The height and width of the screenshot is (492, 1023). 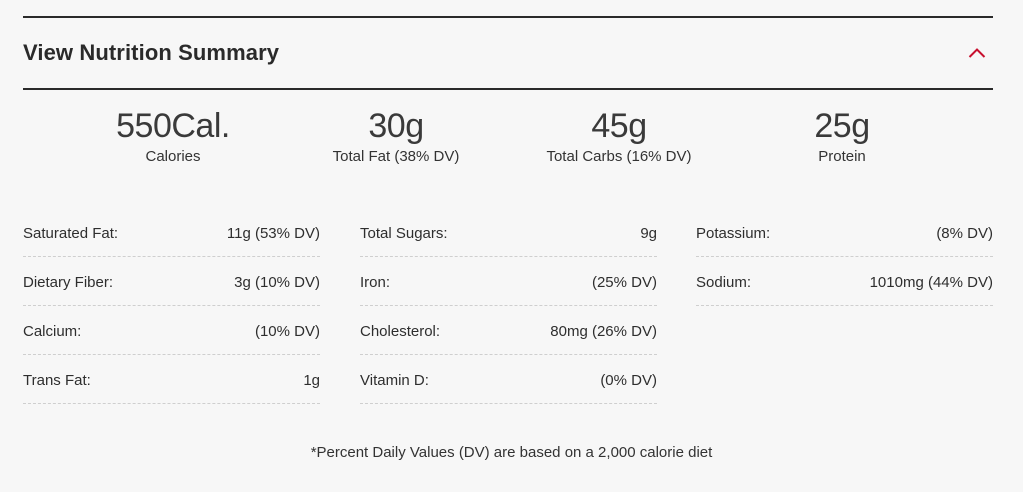 I want to click on nutrient-name: Cholesterol:, so click(x=400, y=331).